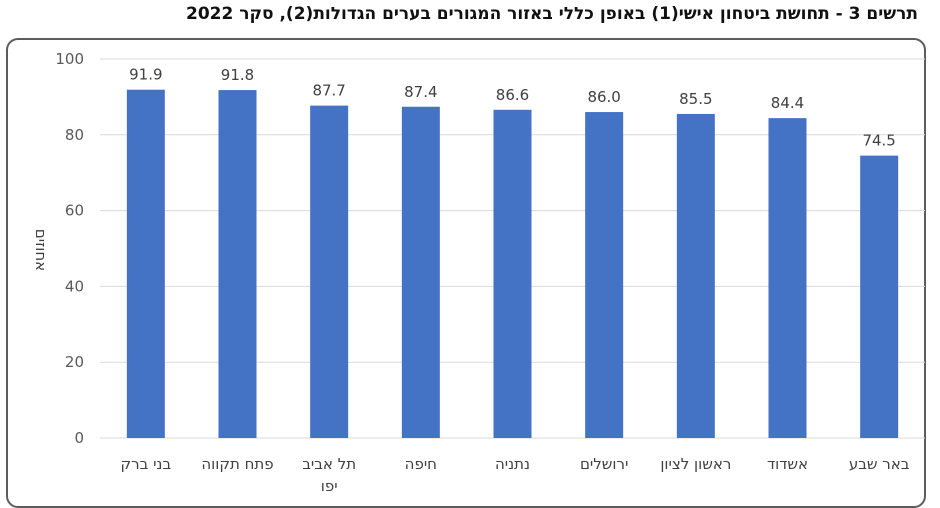  What do you see at coordinates (74, 286) in the screenshot?
I see `y-tick-40: 40` at bounding box center [74, 286].